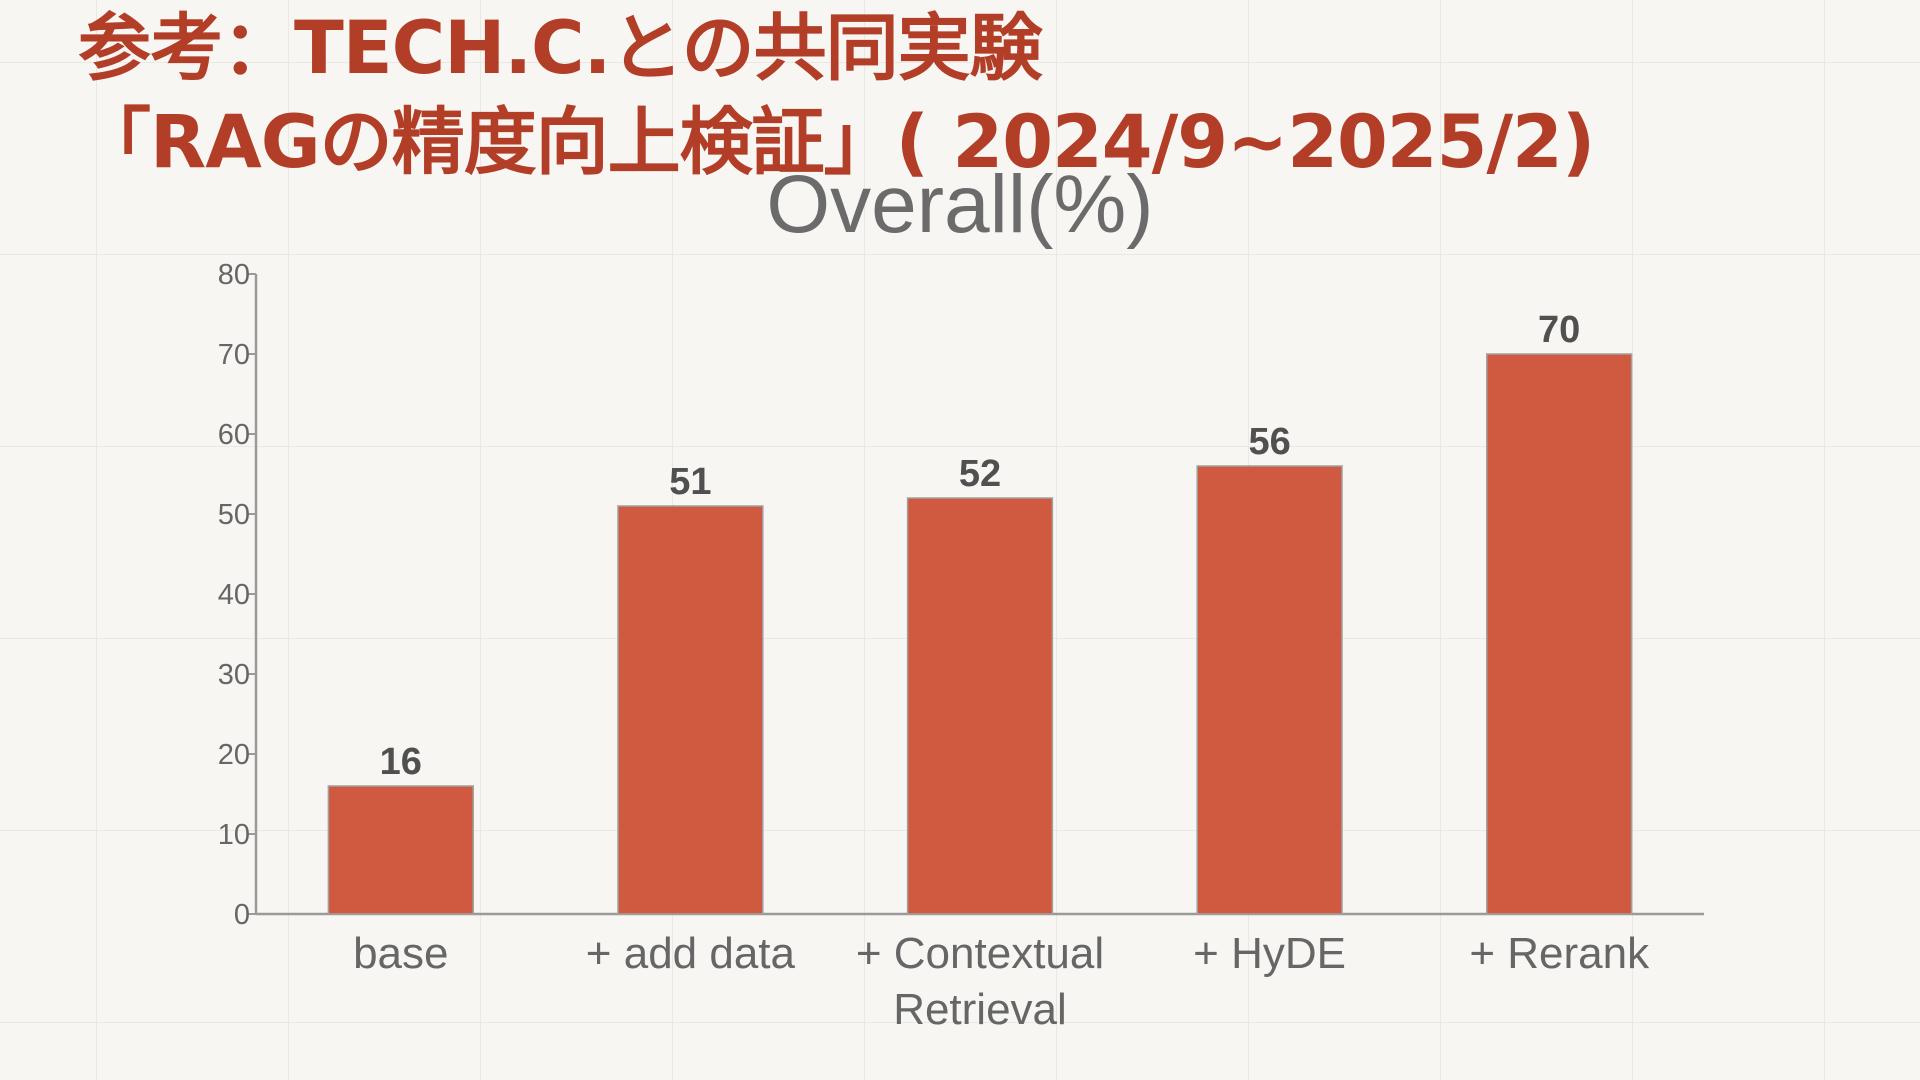  Describe the element at coordinates (959, 204) in the screenshot. I see `chart-title: Overall(%)` at that location.